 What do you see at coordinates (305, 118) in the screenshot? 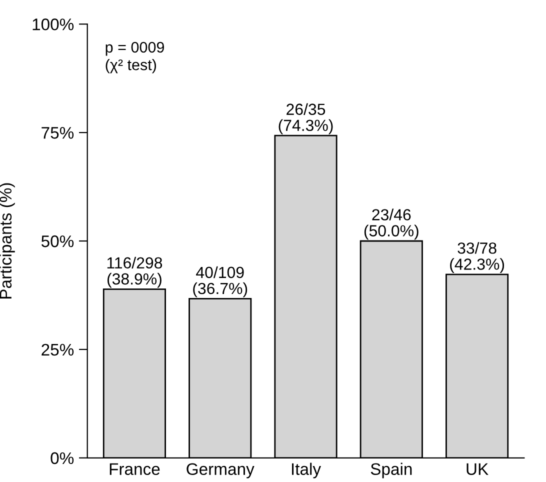
I see `data-label: 26/35 (74.3%)` at bounding box center [305, 118].